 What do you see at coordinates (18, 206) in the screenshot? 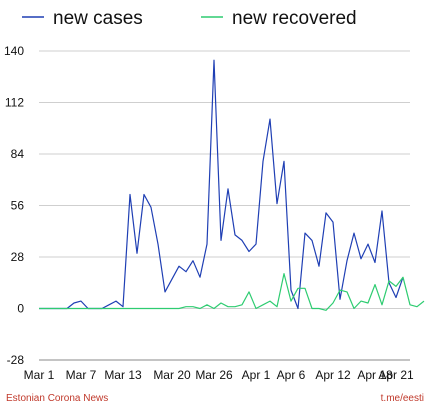
I see `y-tick-label: 56` at bounding box center [18, 206].